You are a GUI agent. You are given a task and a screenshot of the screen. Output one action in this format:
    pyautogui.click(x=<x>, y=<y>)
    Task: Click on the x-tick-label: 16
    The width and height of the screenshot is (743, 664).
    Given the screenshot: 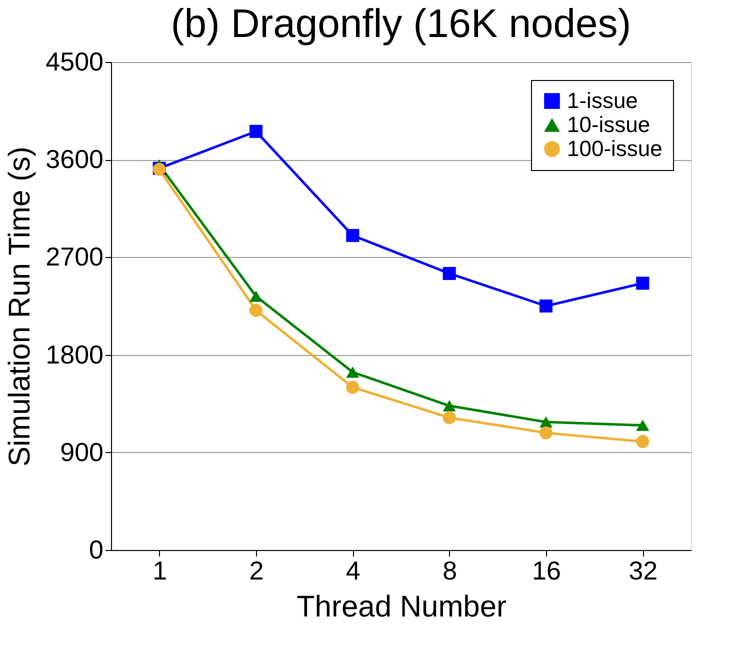 What is the action you would take?
    pyautogui.click(x=546, y=571)
    